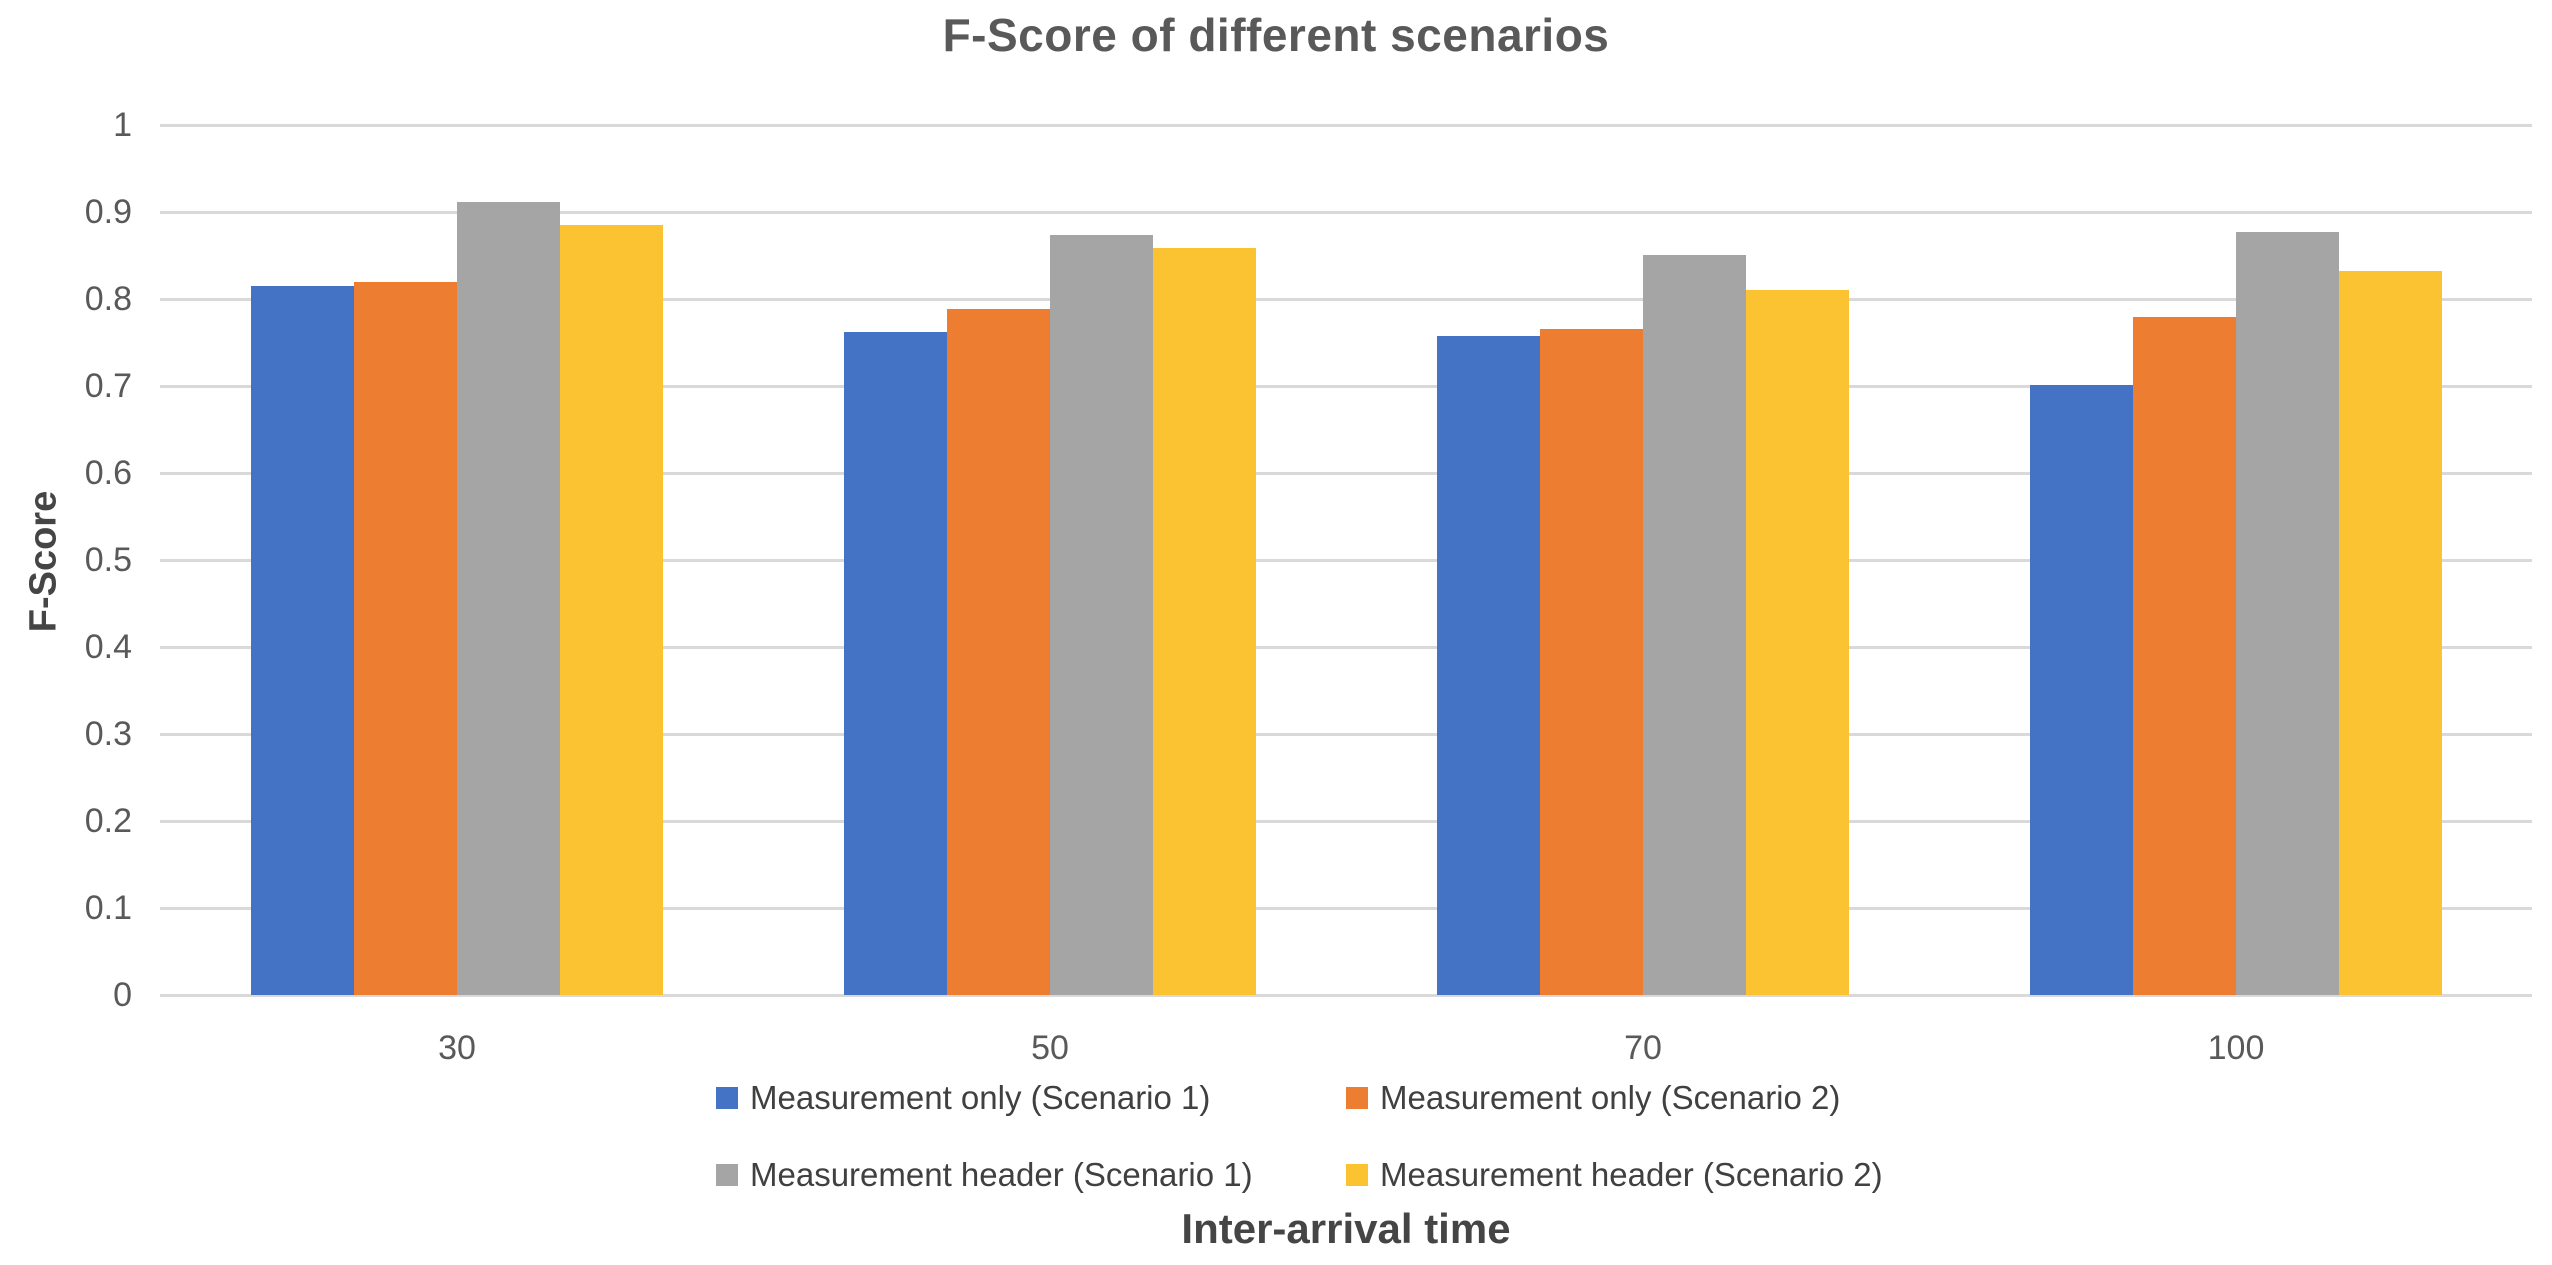 Image resolution: width=2552 pixels, height=1265 pixels. What do you see at coordinates (108, 560) in the screenshot?
I see `y-tick-label: 0.5` at bounding box center [108, 560].